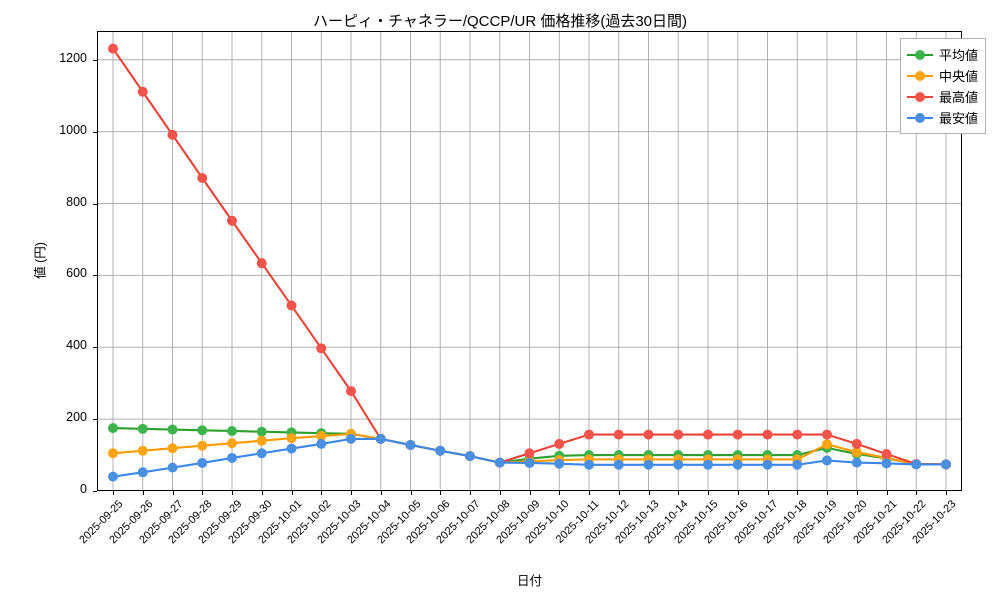  I want to click on legend-label: 平均値, so click(958, 55).